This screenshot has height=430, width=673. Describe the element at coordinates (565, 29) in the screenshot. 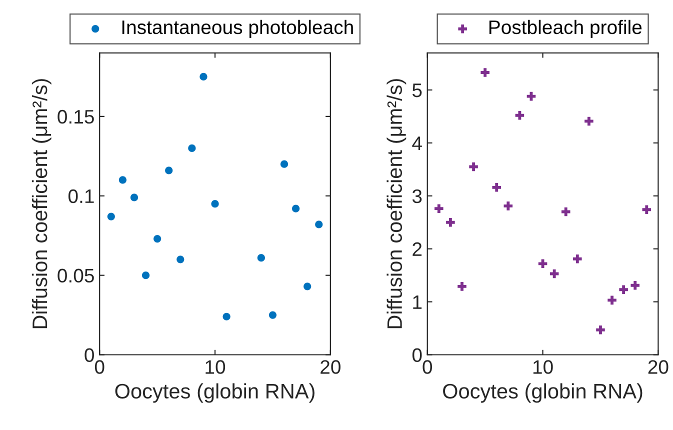

I see `legend-label: Postbleach profile` at that location.